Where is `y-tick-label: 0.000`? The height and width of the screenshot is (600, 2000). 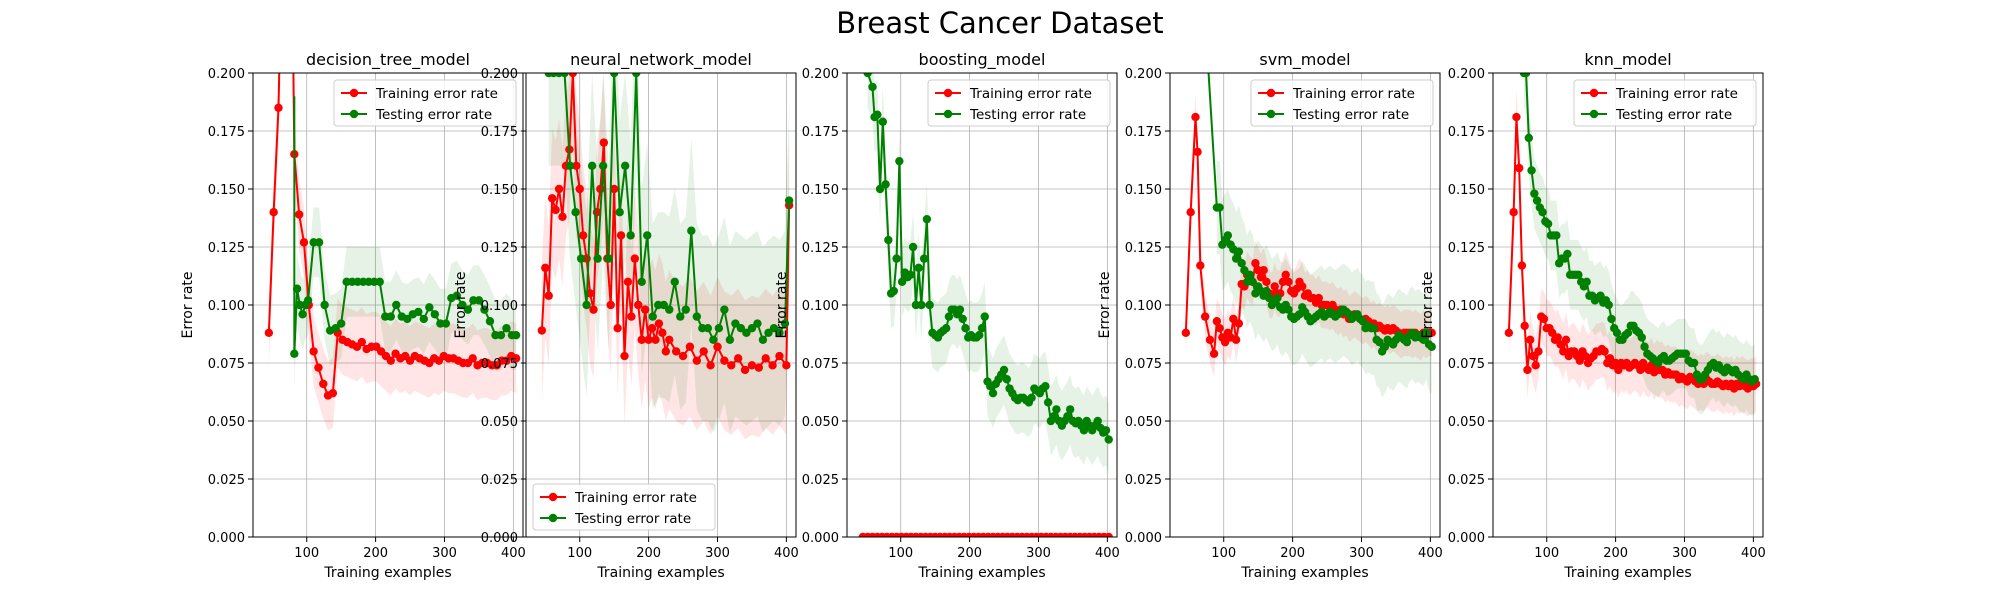
y-tick-label: 0.000 is located at coordinates (499, 538).